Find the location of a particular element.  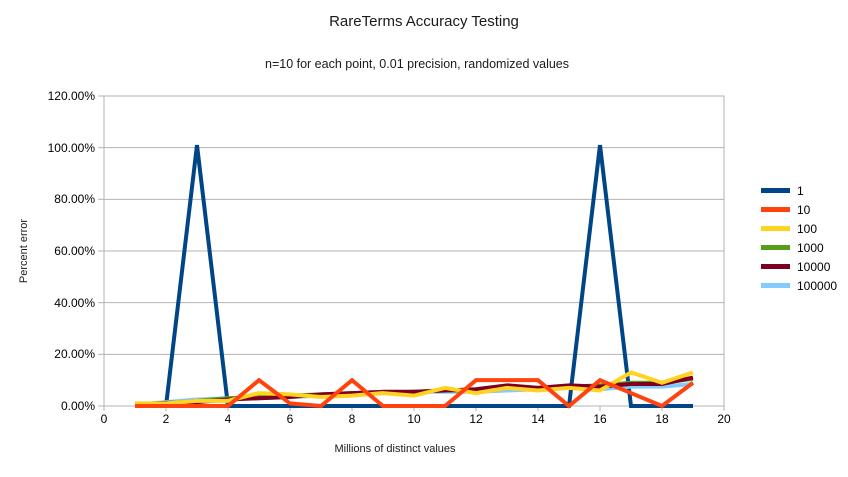

x-tick-label: 2 is located at coordinates (166, 419).